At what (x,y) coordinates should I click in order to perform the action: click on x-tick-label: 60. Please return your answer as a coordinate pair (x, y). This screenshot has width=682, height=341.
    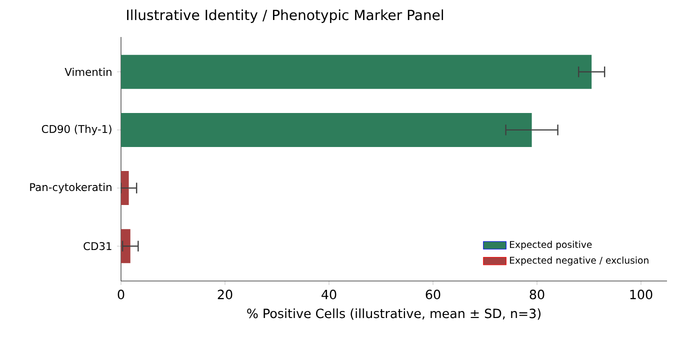
    Looking at the image, I should click on (433, 295).